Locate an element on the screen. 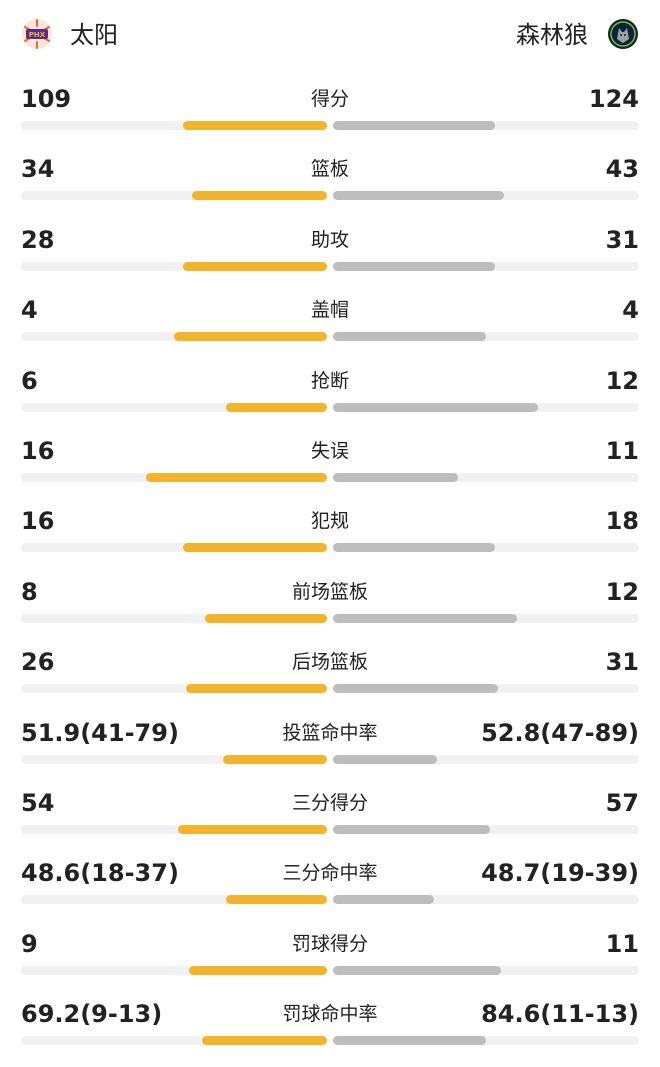 The width and height of the screenshot is (660, 1067). stat-label: 抢断 is located at coordinates (329, 380).